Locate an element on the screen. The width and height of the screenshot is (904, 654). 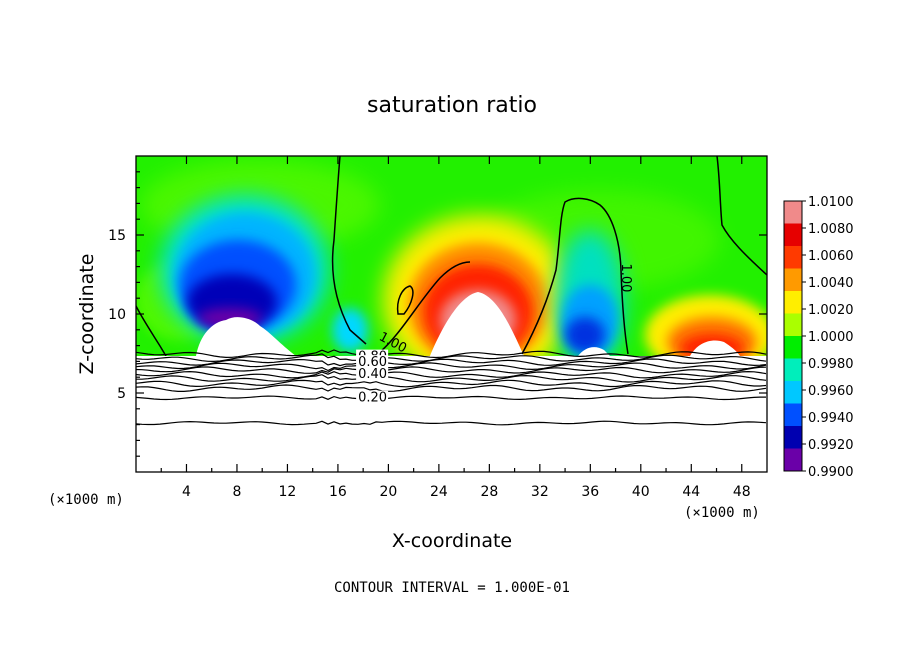
x-tick-label: 24 is located at coordinates (439, 492).